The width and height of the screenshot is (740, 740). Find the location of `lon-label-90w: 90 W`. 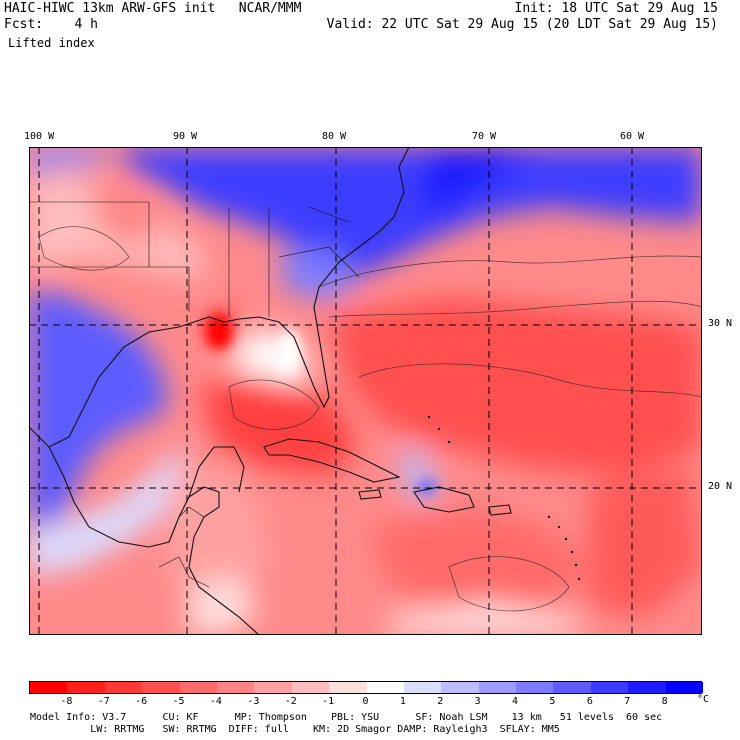

lon-label-90w: 90 W is located at coordinates (185, 136).